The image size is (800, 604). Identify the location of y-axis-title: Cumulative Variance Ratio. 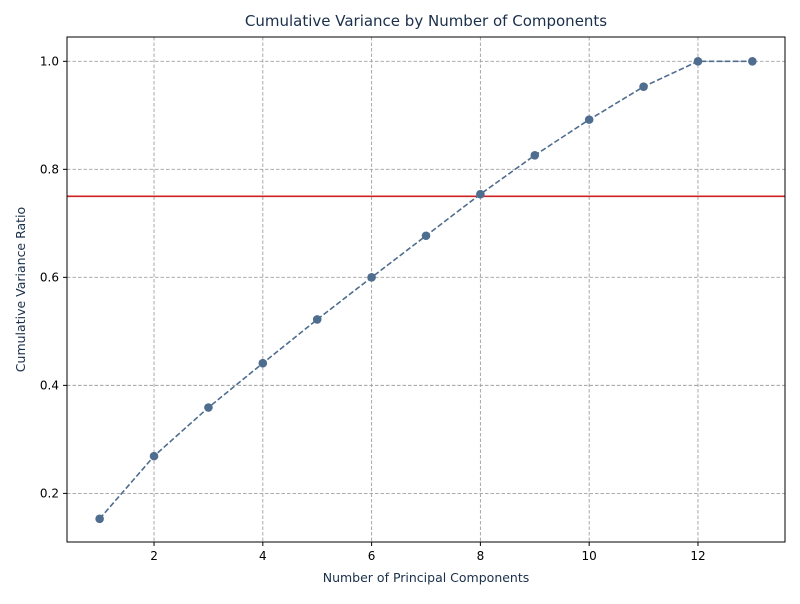
(20, 289).